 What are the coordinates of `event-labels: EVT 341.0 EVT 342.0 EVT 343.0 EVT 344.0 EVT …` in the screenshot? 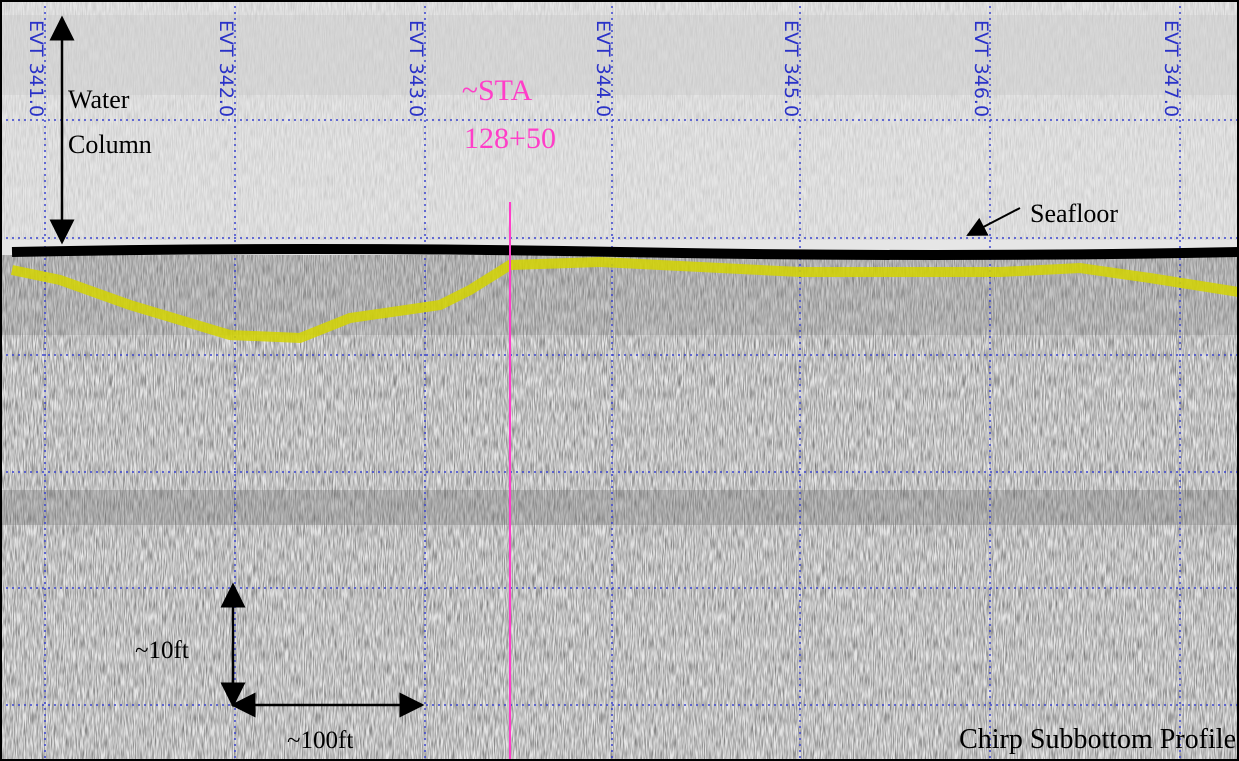 It's located at (603, 68).